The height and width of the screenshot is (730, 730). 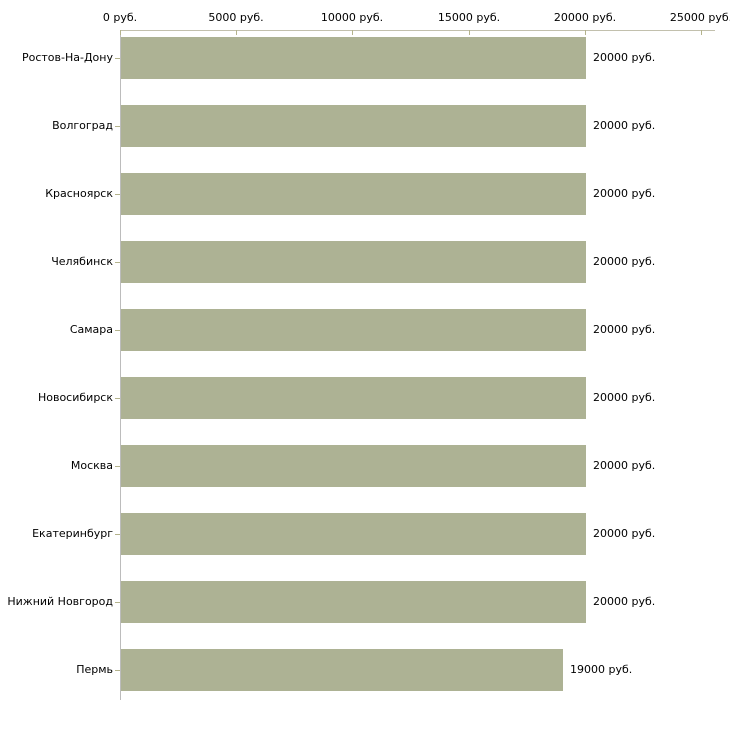 I want to click on x-axis-tick-label: 10000 руб., so click(x=352, y=17).